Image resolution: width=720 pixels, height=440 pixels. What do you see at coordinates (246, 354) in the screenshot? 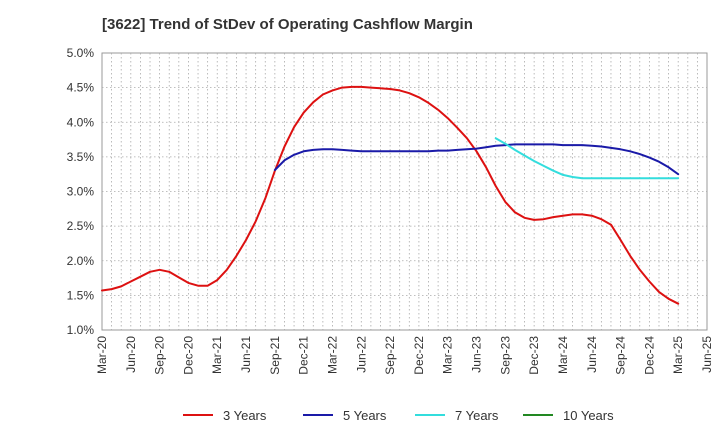
I see `x-tick-label: Jun-21` at bounding box center [246, 354].